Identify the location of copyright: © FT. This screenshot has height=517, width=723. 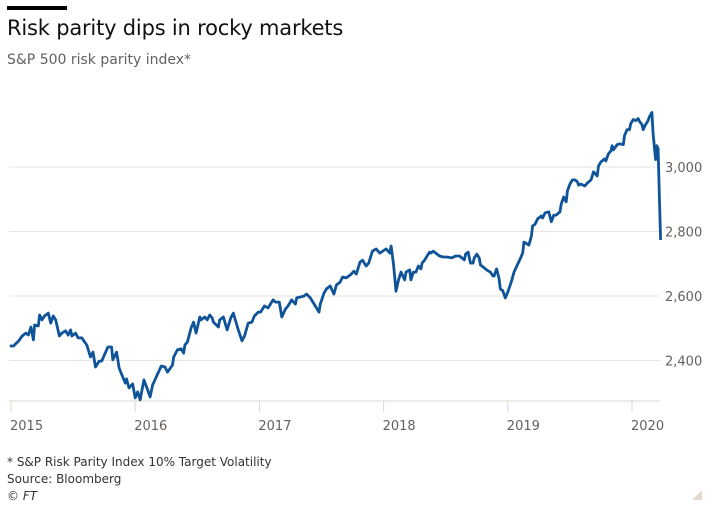
(22, 496).